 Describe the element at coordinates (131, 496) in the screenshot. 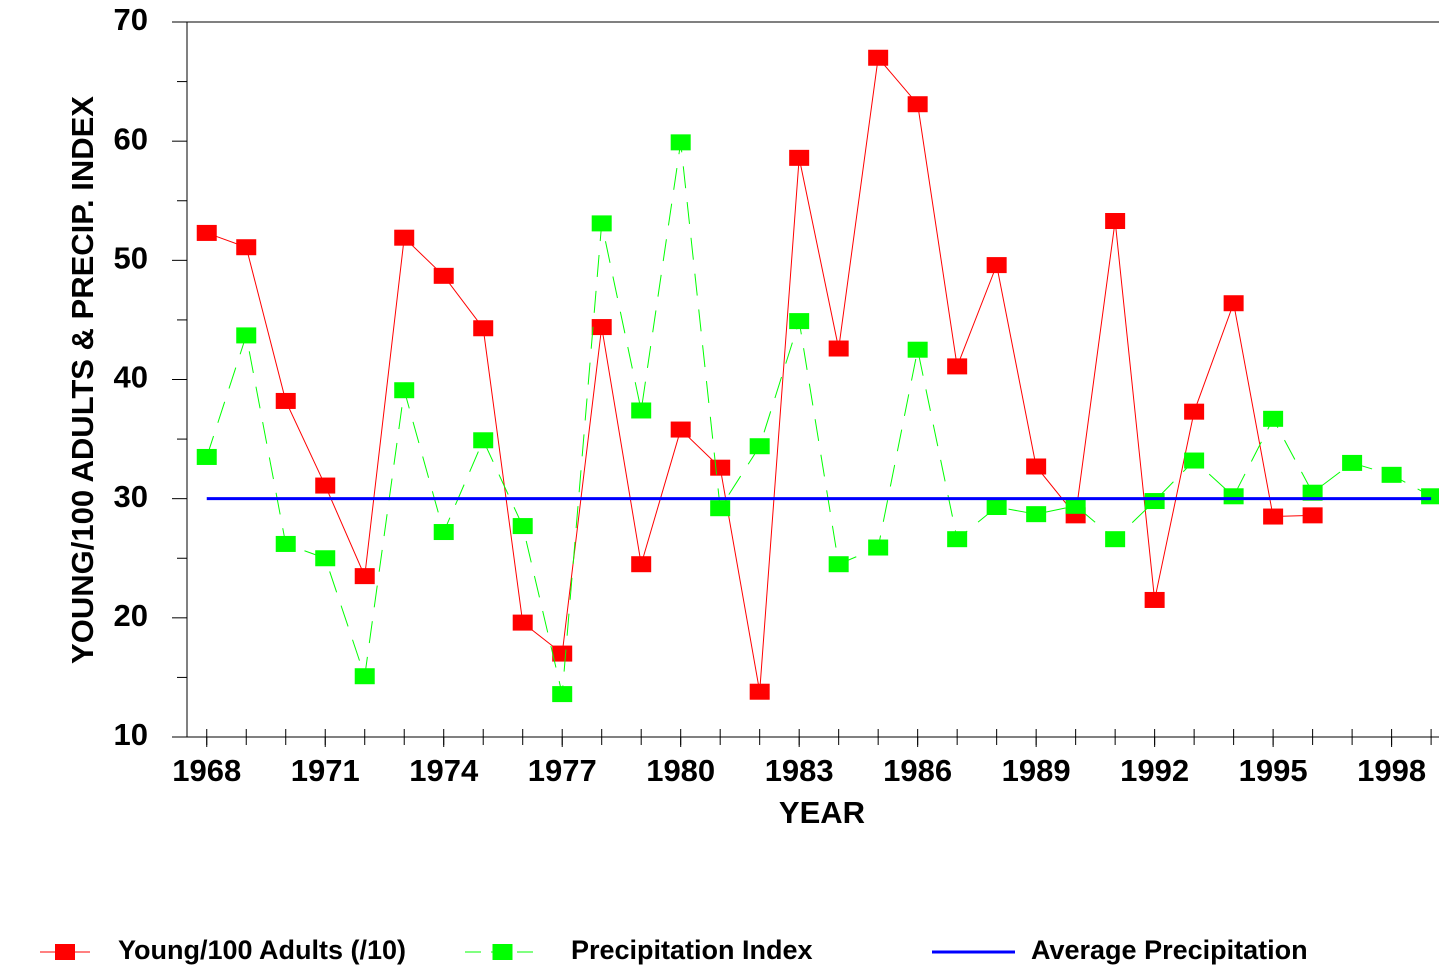

I see `y-tick-label: 30` at that location.